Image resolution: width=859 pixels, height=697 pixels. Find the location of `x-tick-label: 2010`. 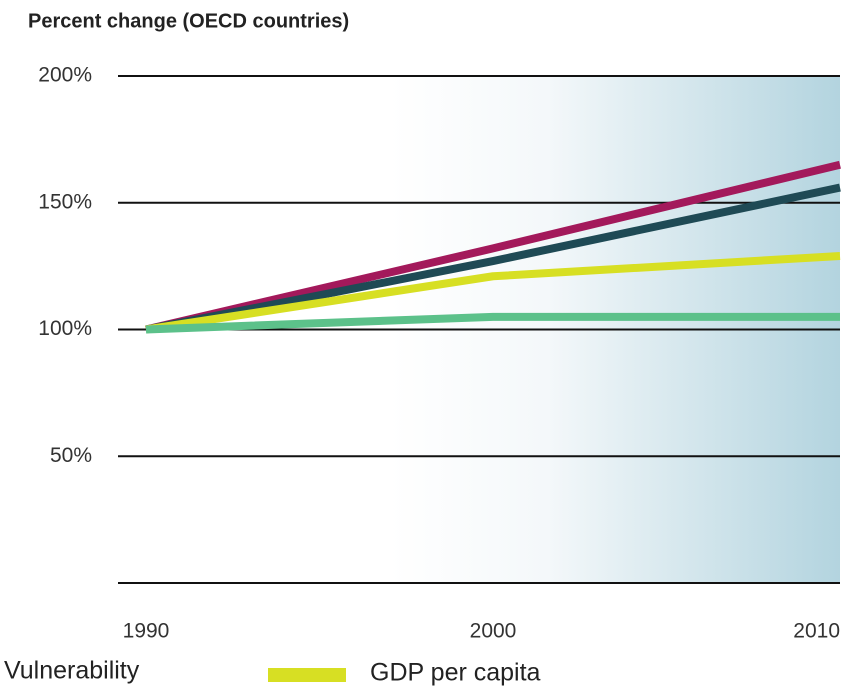

x-tick-label: 2010 is located at coordinates (816, 631).